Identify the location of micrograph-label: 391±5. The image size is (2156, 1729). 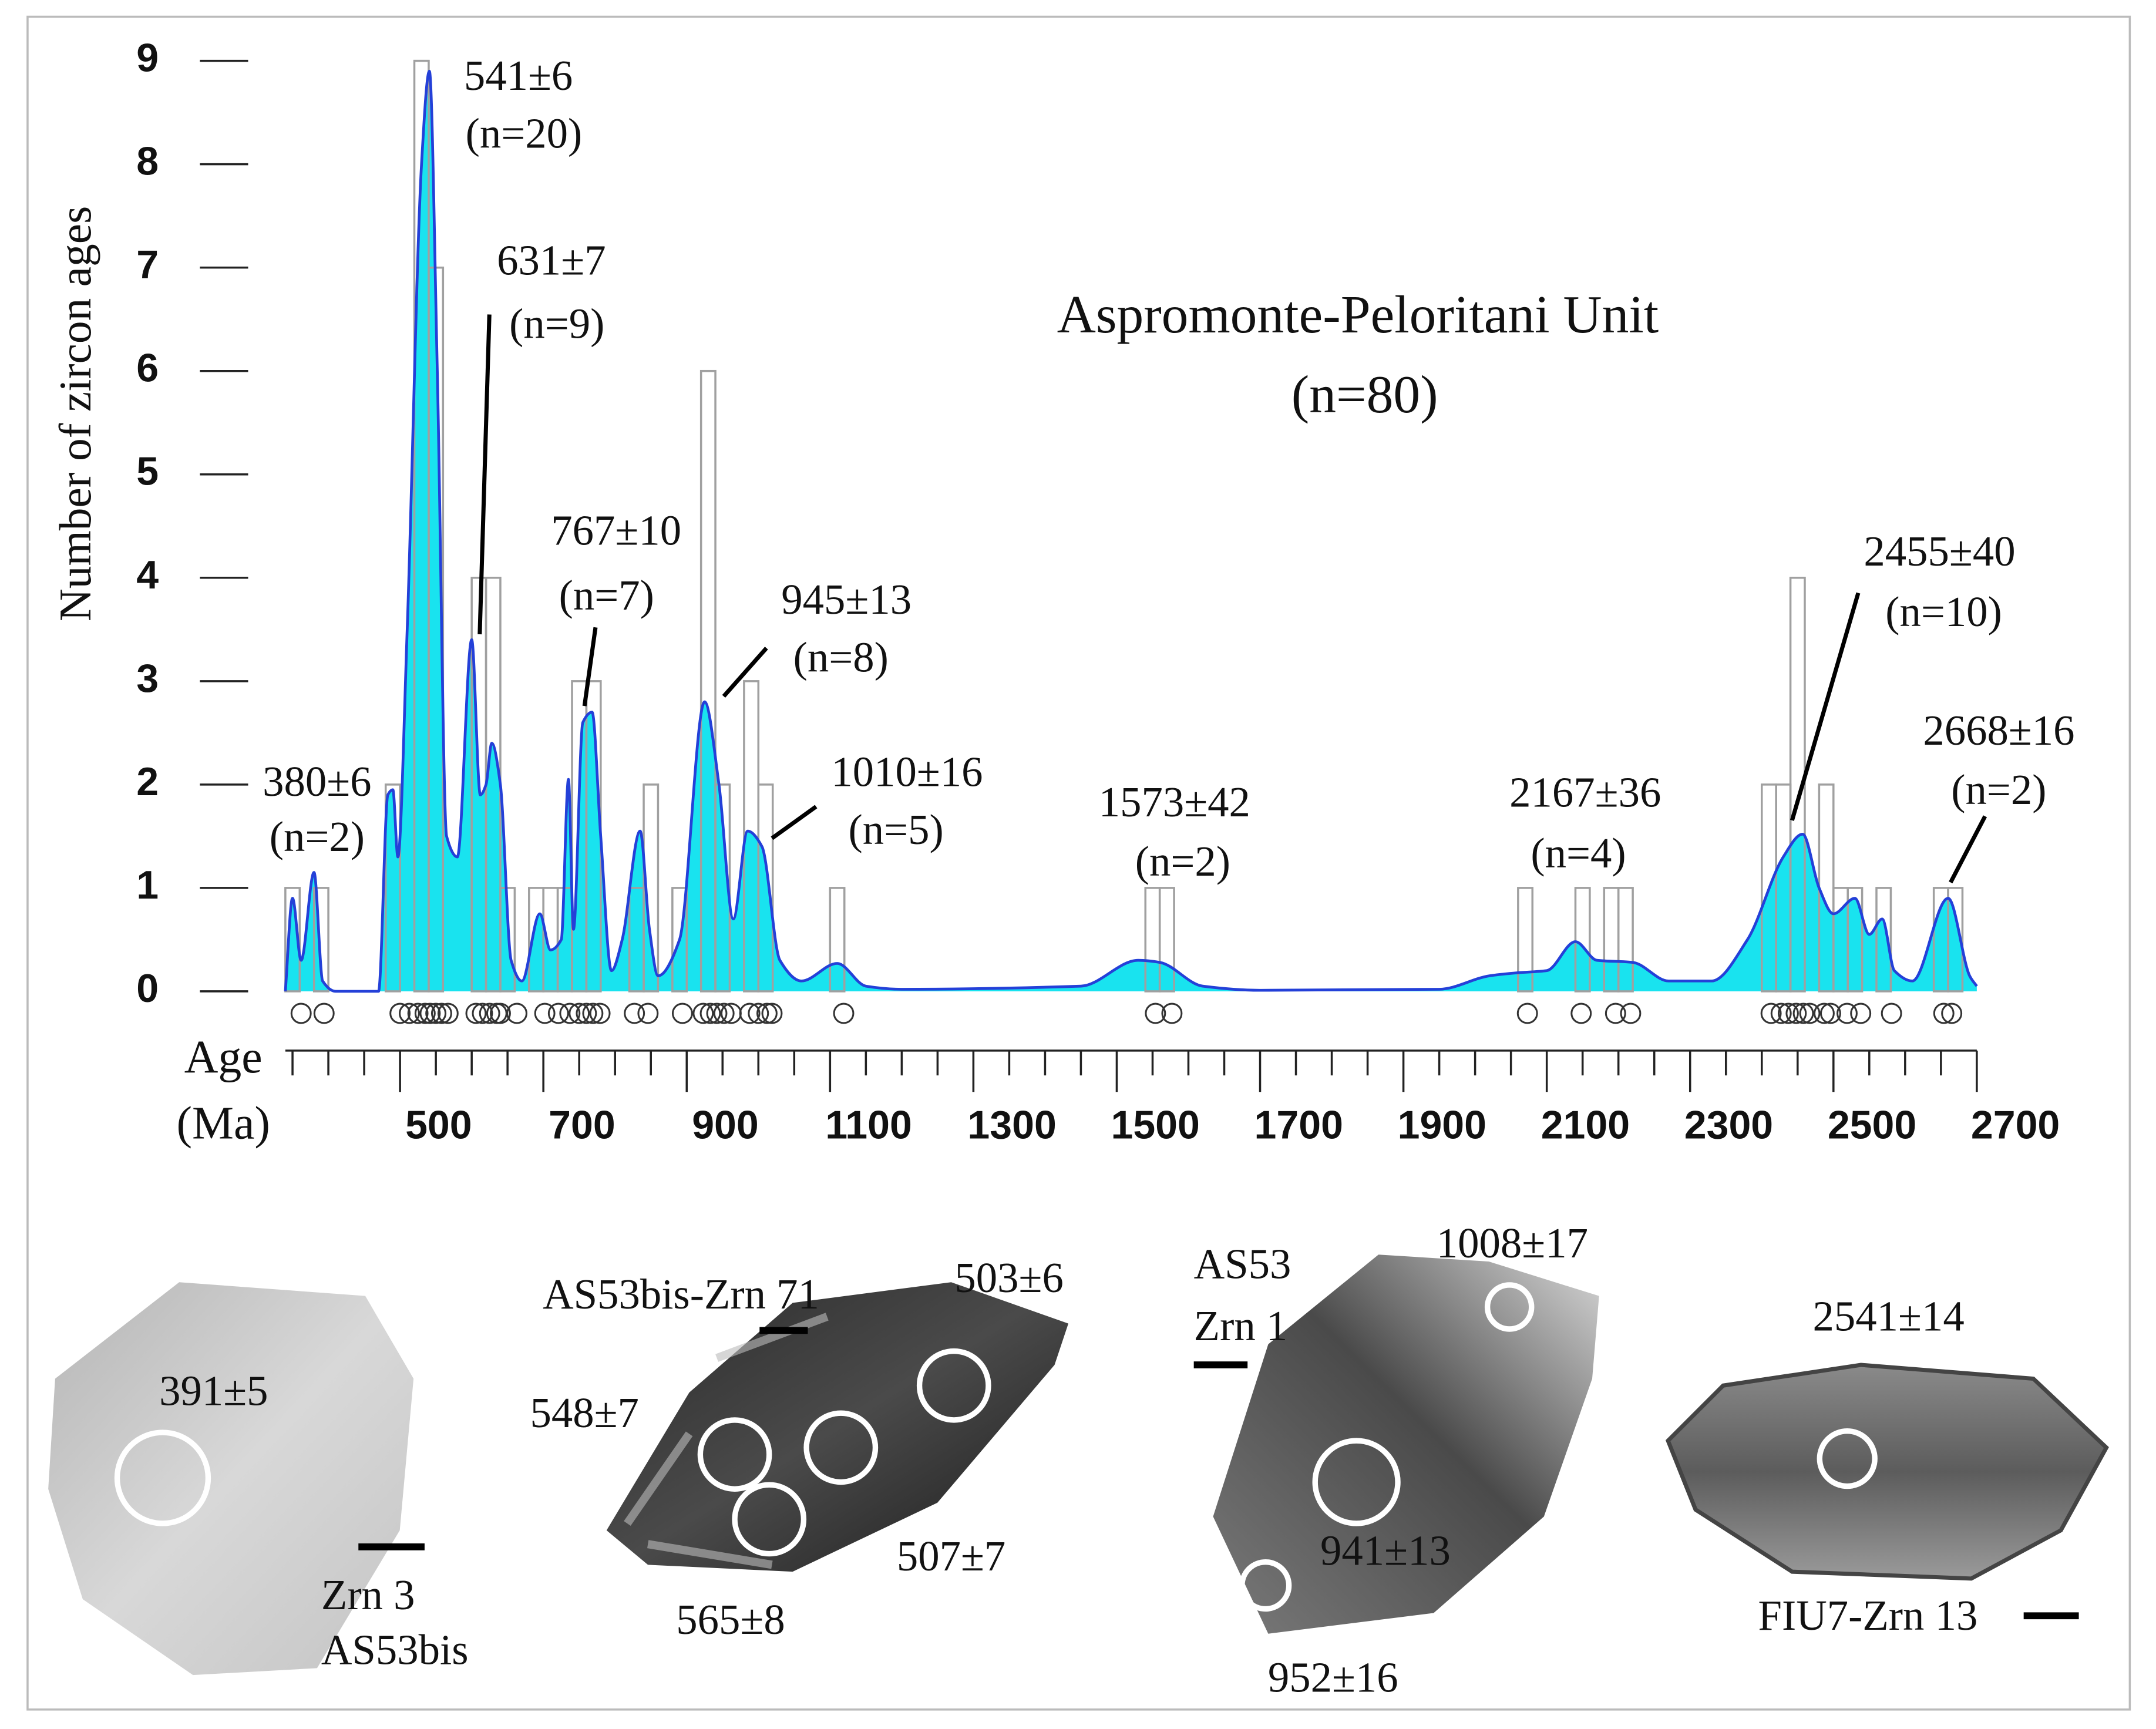
(213, 1390).